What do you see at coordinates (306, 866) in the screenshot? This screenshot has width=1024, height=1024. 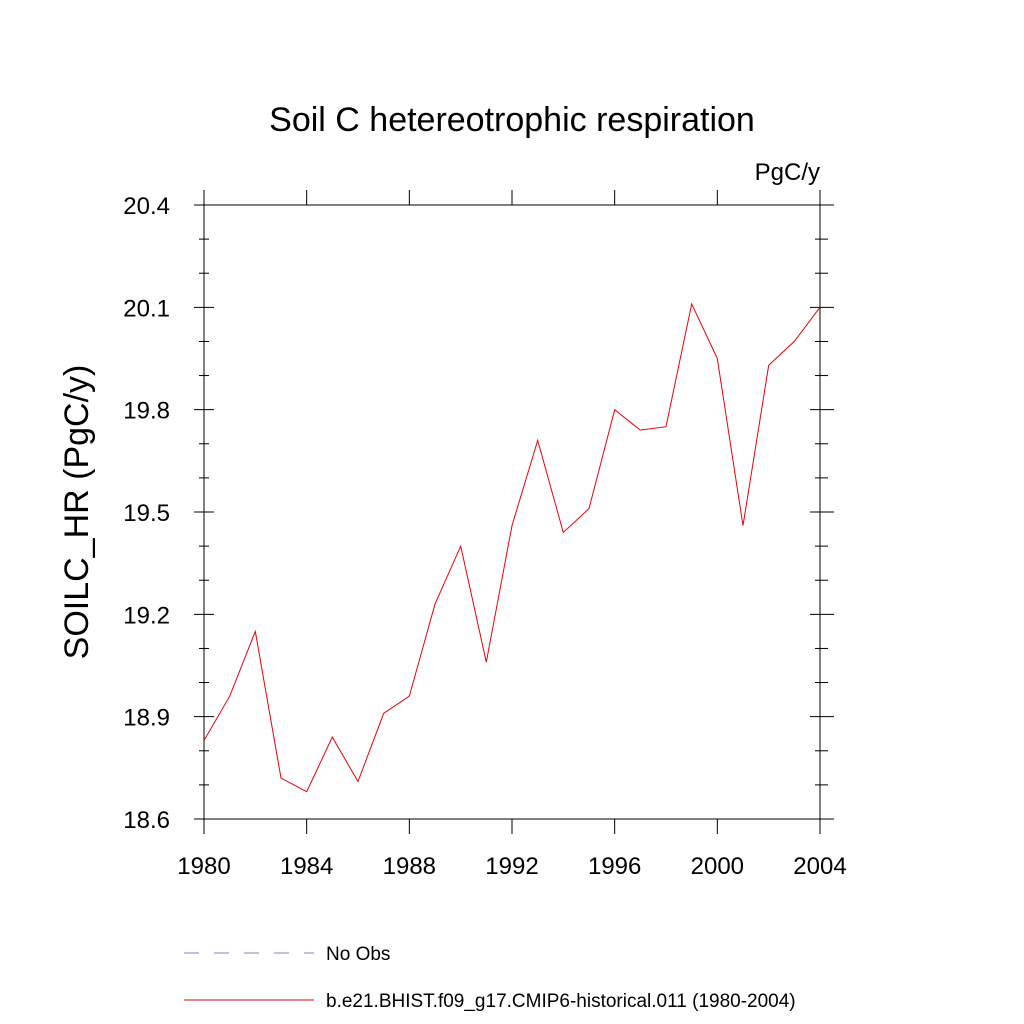 I see `x-tick-label: 1984` at bounding box center [306, 866].